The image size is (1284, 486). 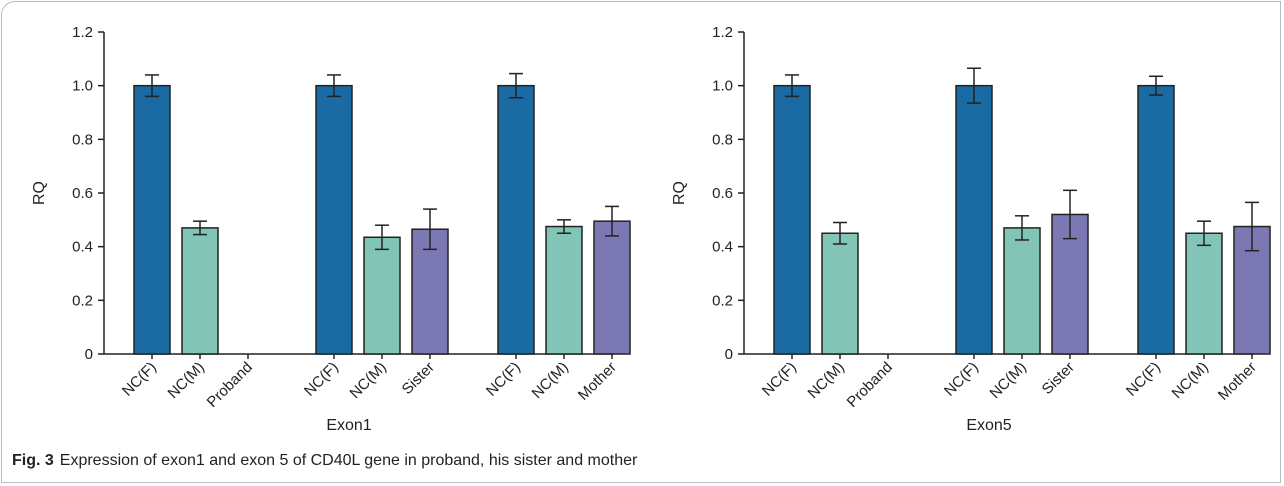 I want to click on x-axis-label: Exon1, so click(x=348, y=425).